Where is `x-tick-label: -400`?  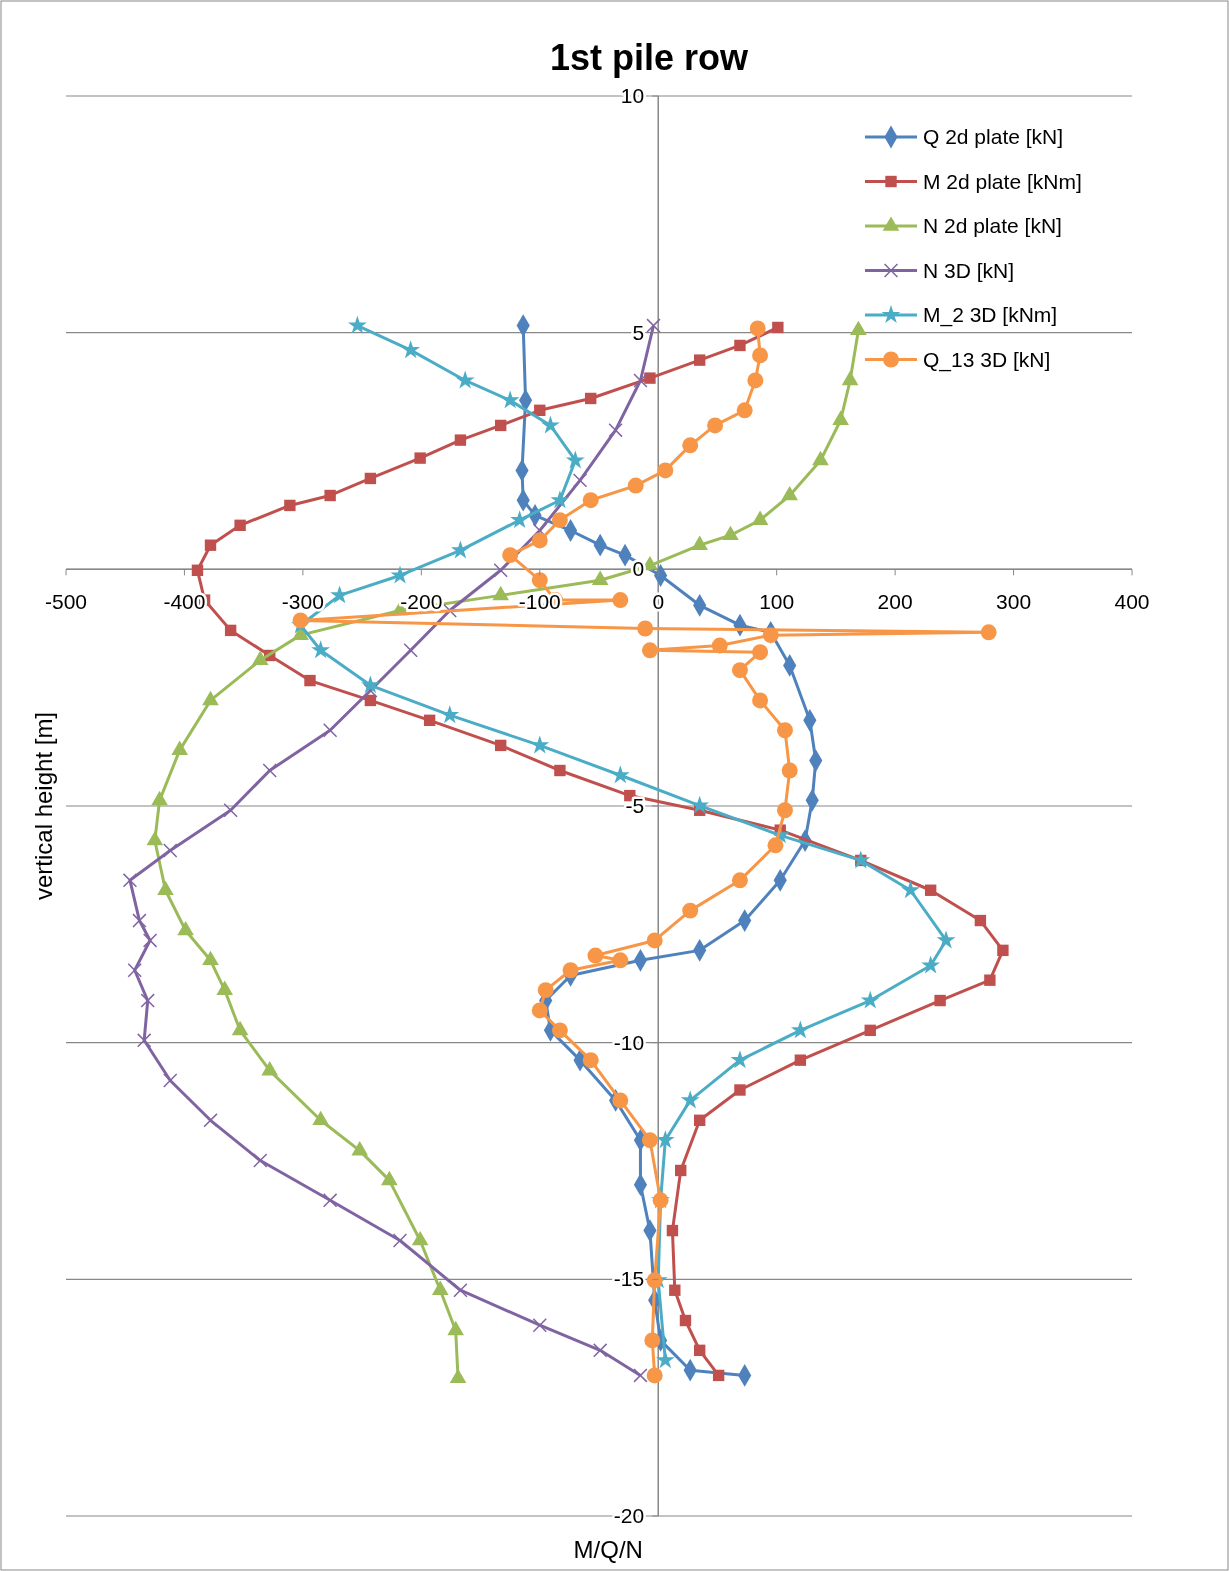 x-tick-label: -400 is located at coordinates (184, 602).